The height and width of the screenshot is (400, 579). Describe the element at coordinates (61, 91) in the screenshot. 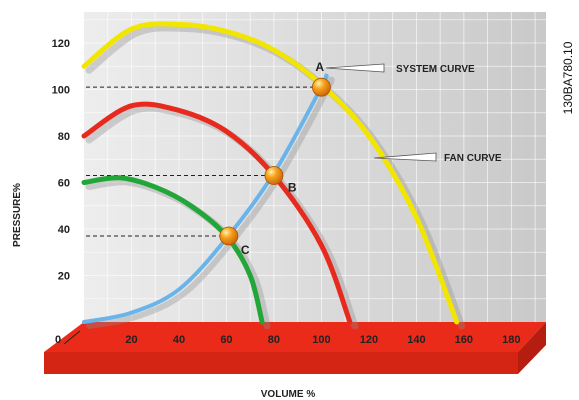

I see `y-tick-label: 100` at that location.